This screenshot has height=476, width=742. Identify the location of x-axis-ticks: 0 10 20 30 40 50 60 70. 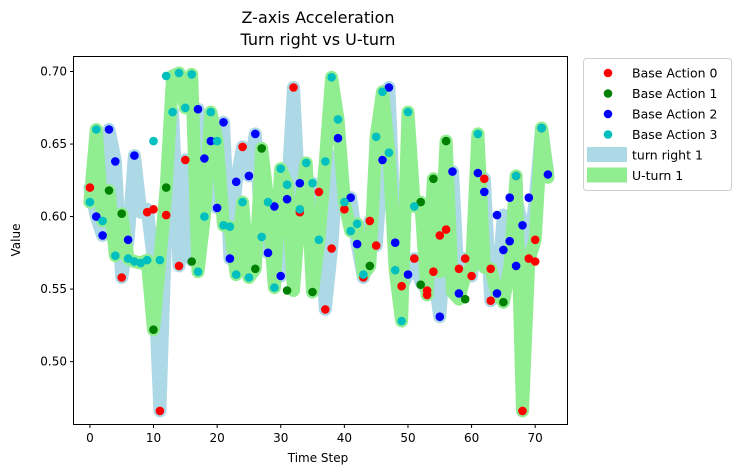
(314, 434).